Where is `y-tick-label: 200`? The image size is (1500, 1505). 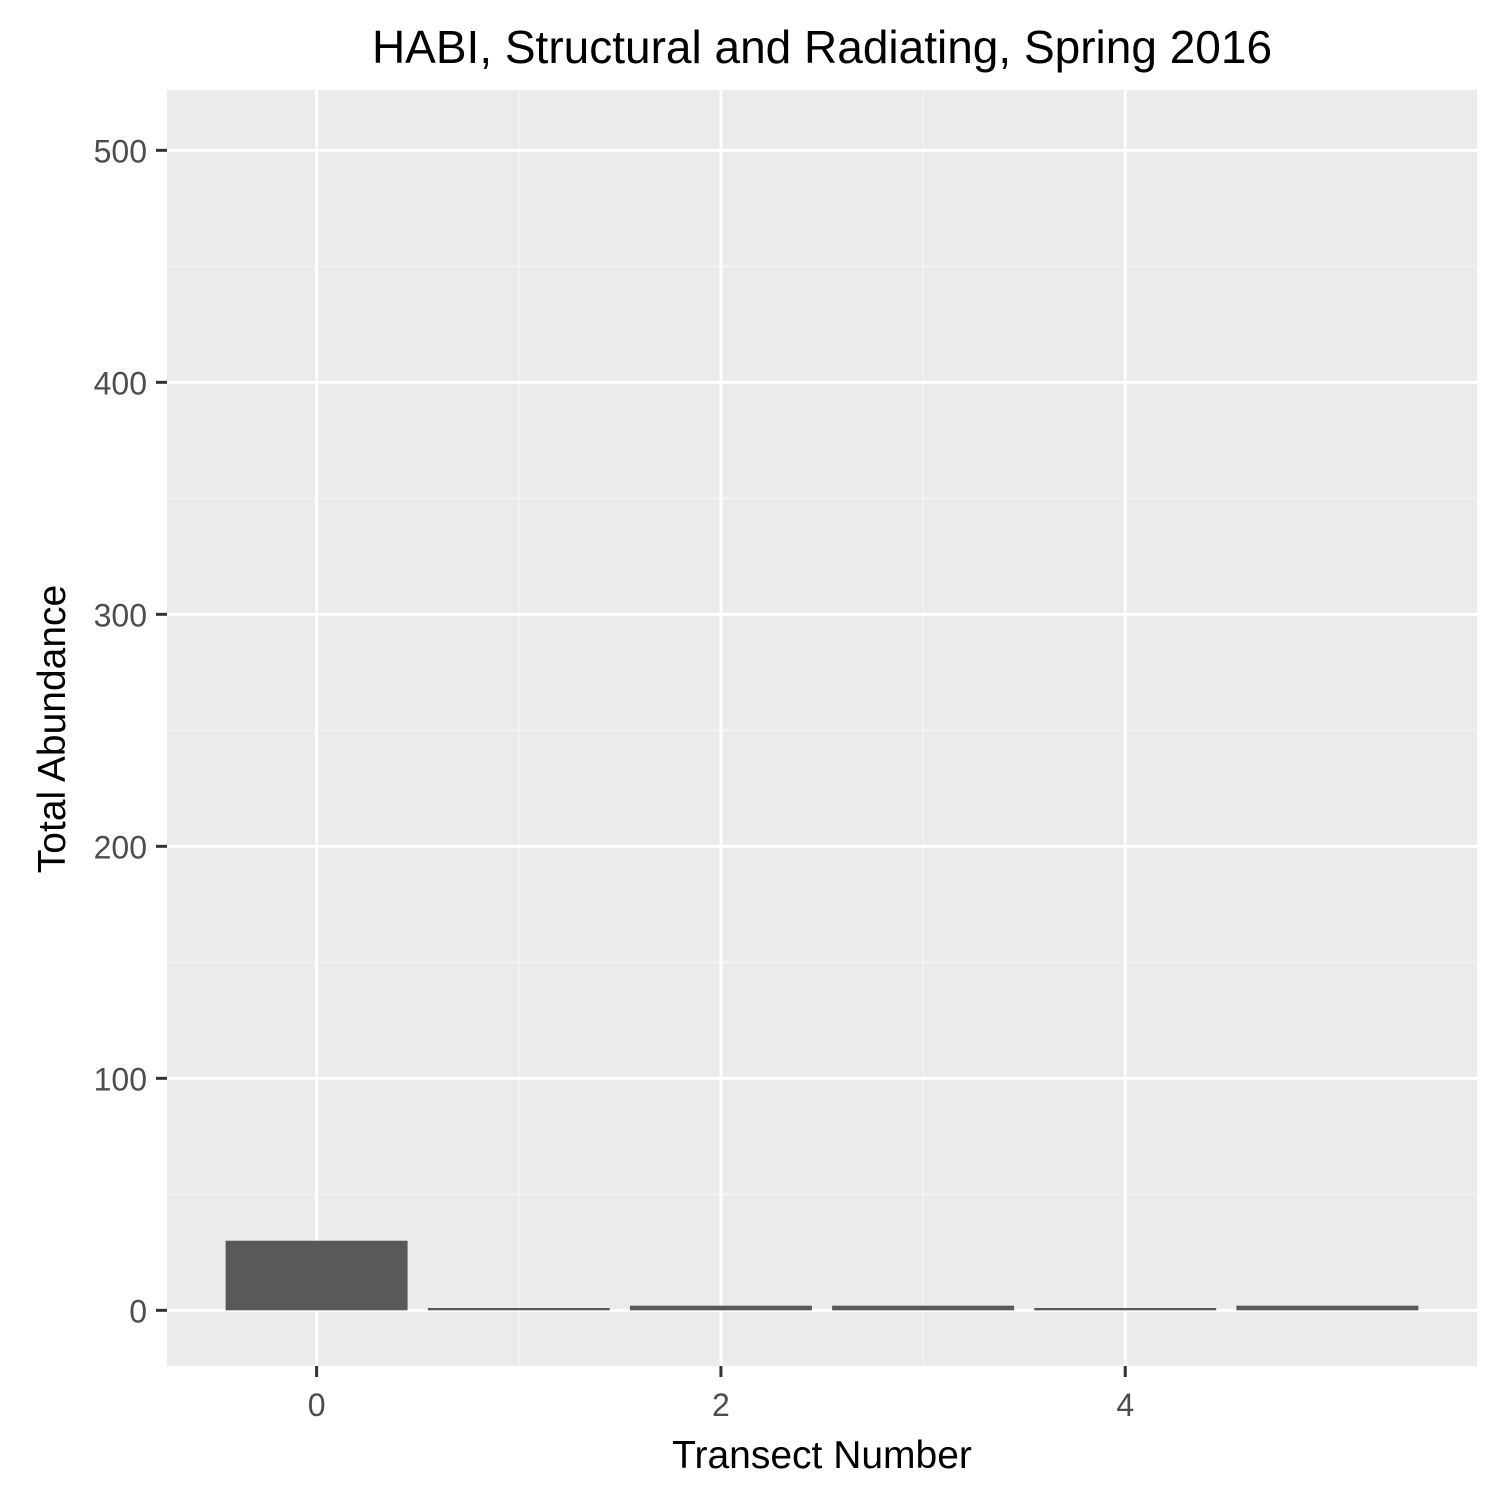
y-tick-label: 200 is located at coordinates (120, 847).